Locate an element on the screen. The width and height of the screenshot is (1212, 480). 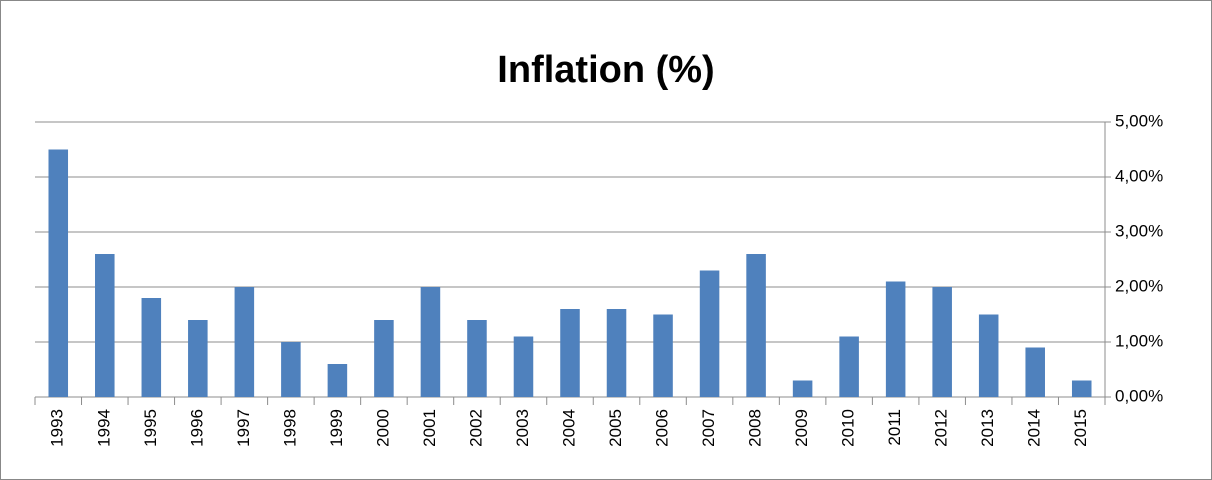
y-tick-label: 3,00% is located at coordinates (1139, 230).